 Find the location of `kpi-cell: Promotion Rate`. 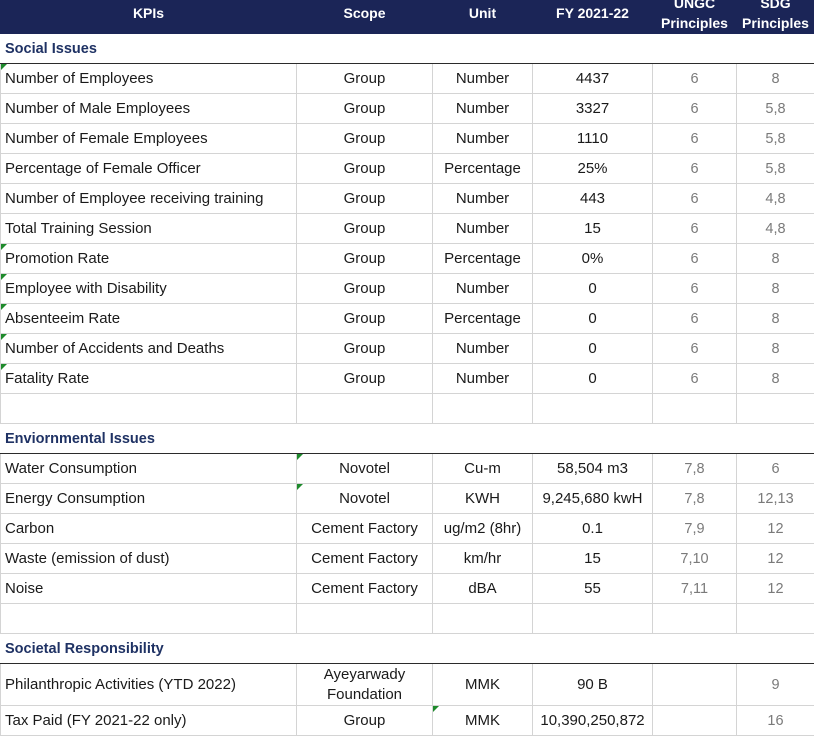

kpi-cell: Promotion Rate is located at coordinates (149, 259).